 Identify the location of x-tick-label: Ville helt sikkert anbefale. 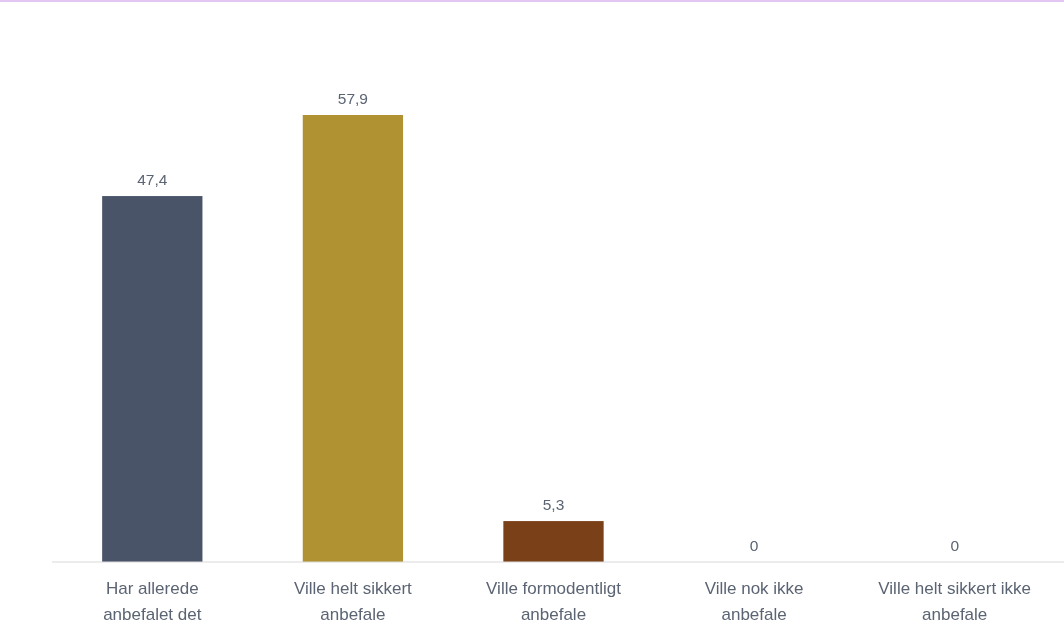
(353, 601).